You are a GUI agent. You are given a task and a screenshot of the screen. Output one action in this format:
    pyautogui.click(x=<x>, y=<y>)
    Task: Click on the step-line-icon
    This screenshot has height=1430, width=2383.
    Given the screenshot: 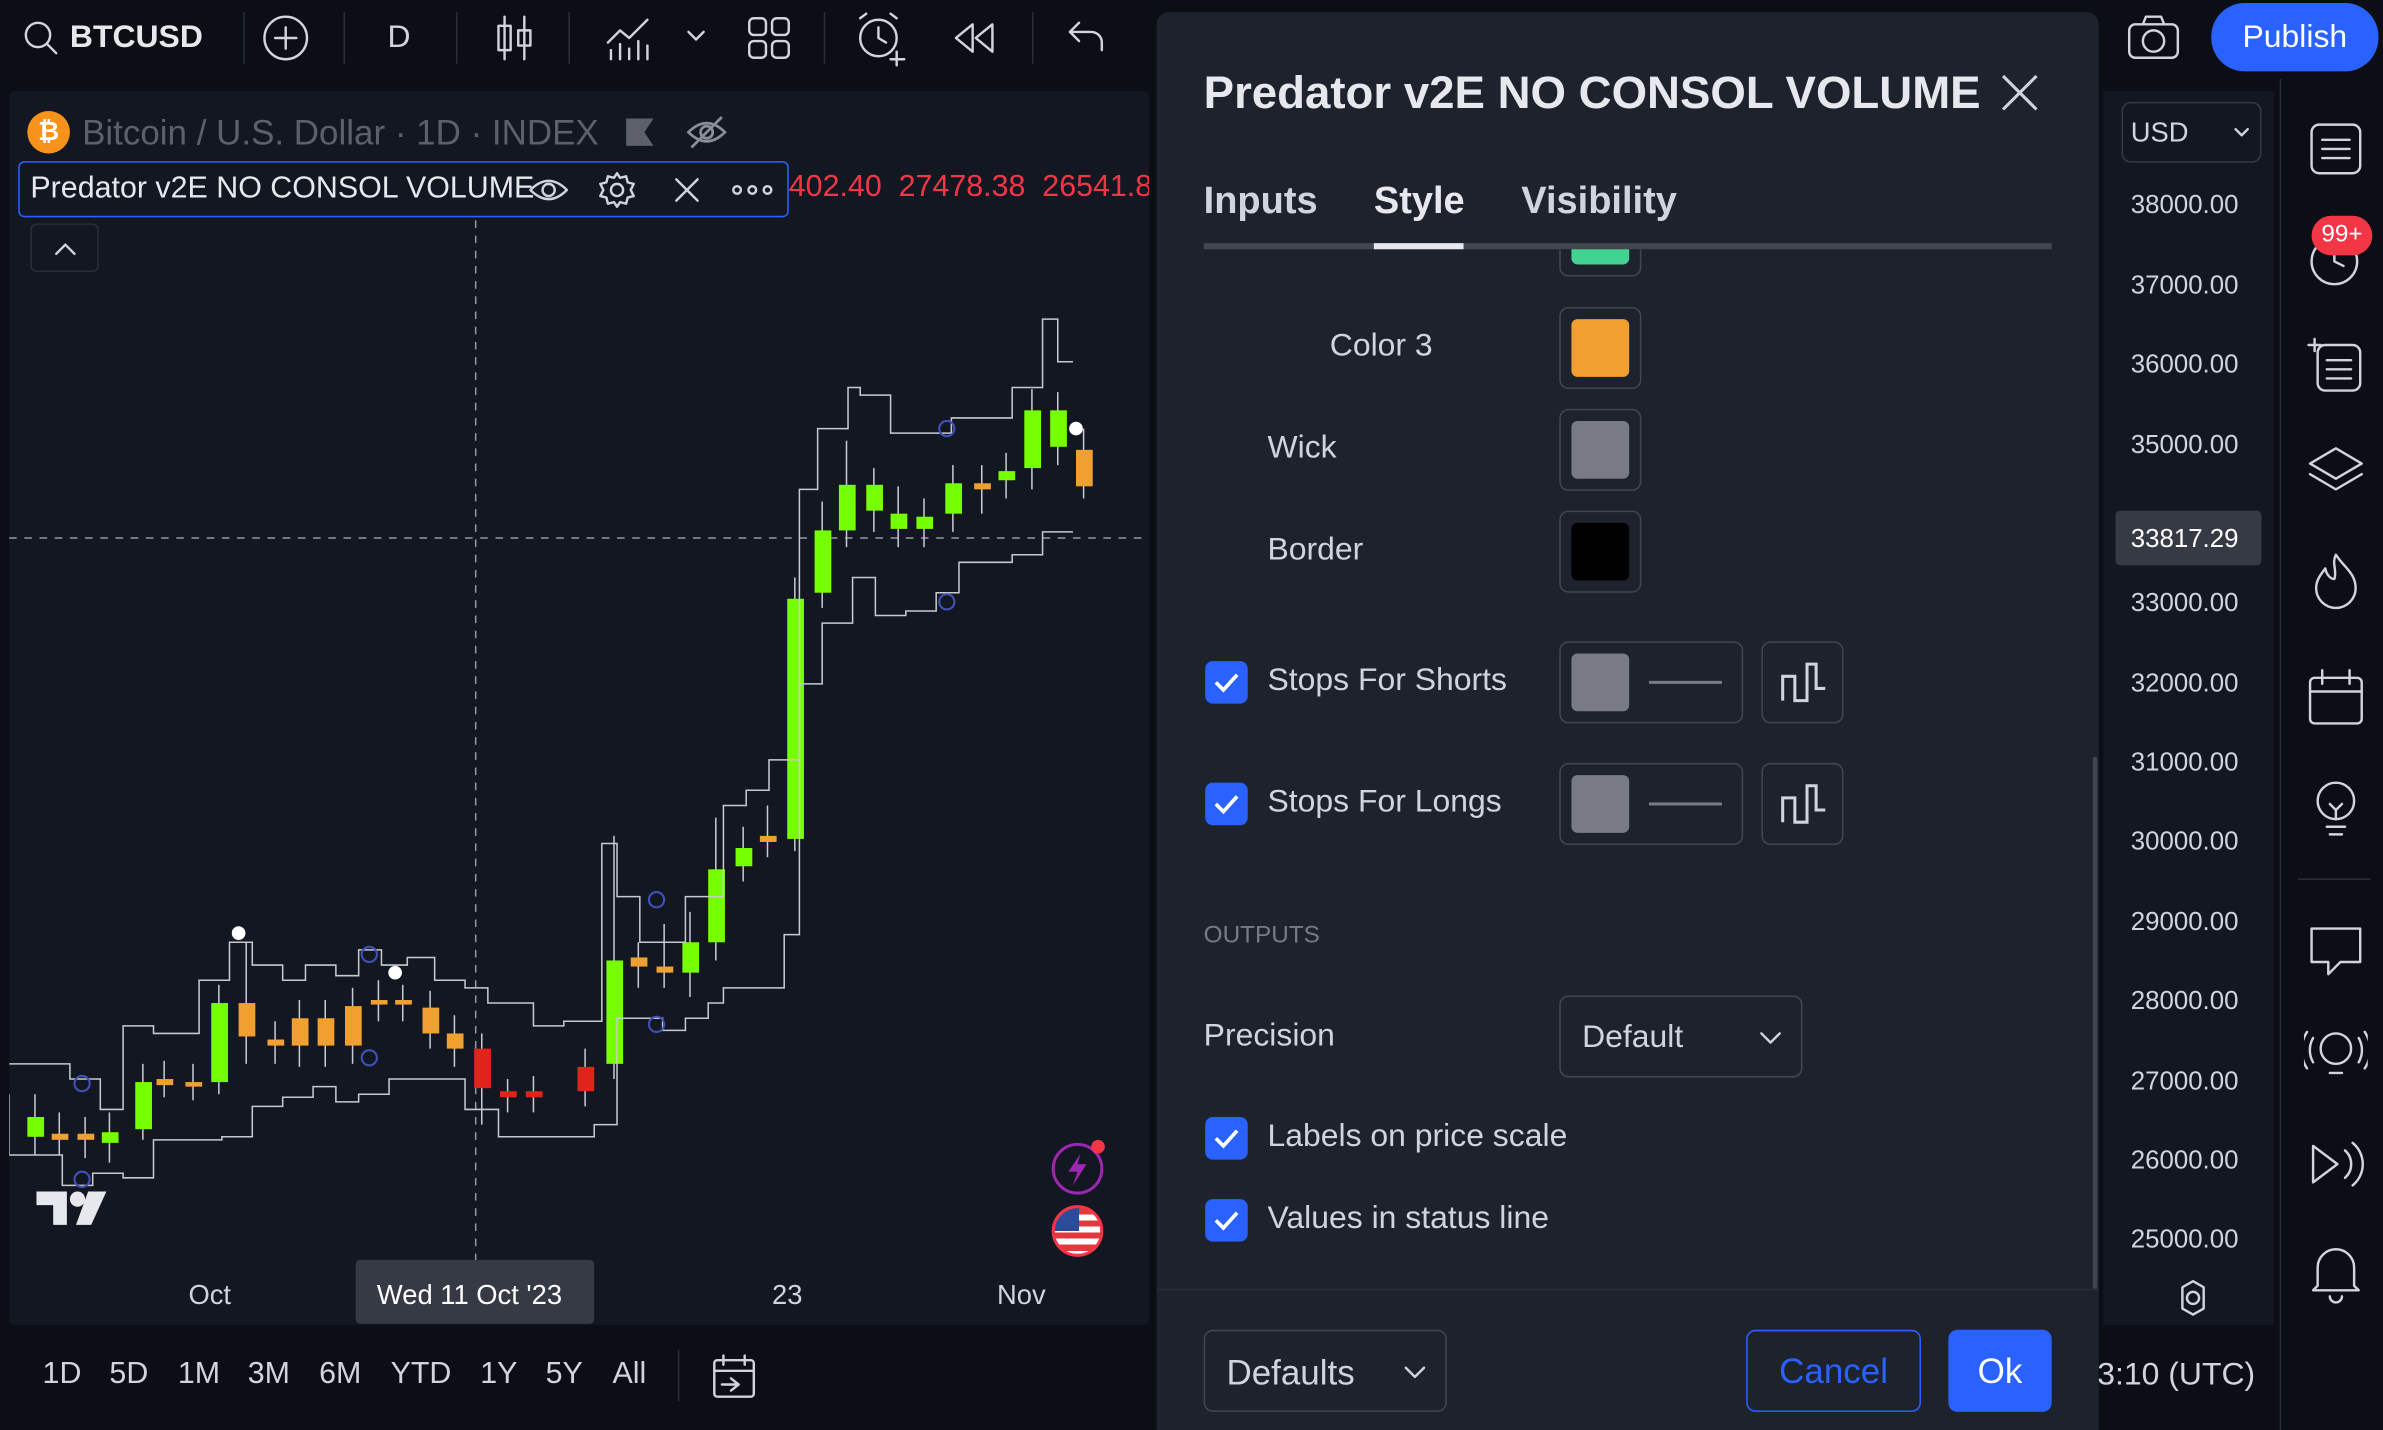 What is the action you would take?
    pyautogui.click(x=1803, y=682)
    